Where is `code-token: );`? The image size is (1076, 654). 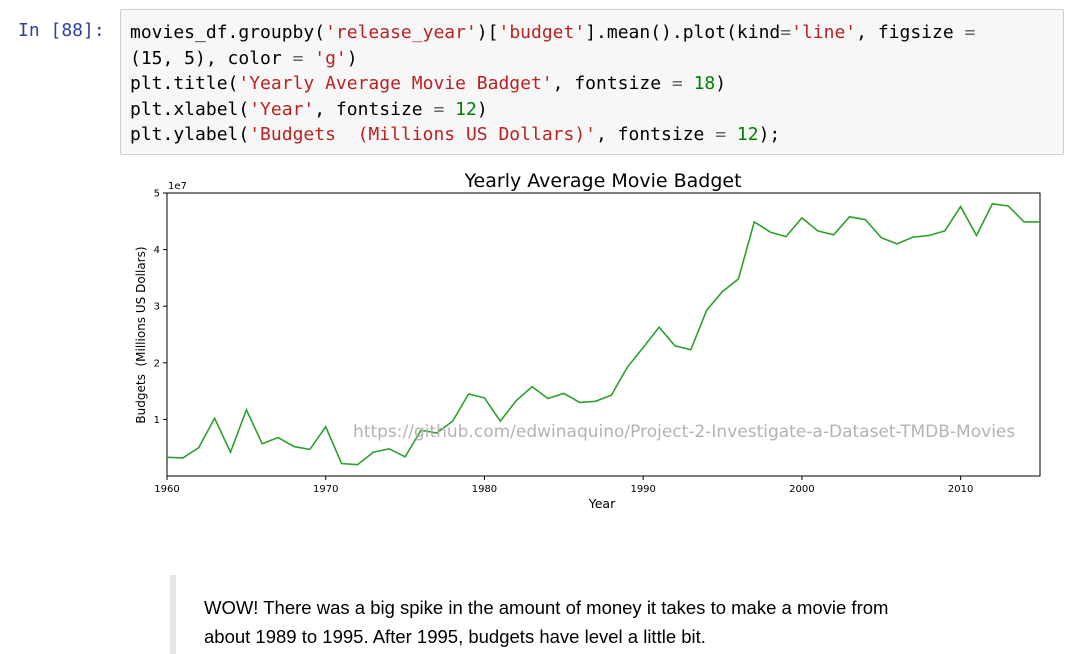
code-token: ); is located at coordinates (769, 134).